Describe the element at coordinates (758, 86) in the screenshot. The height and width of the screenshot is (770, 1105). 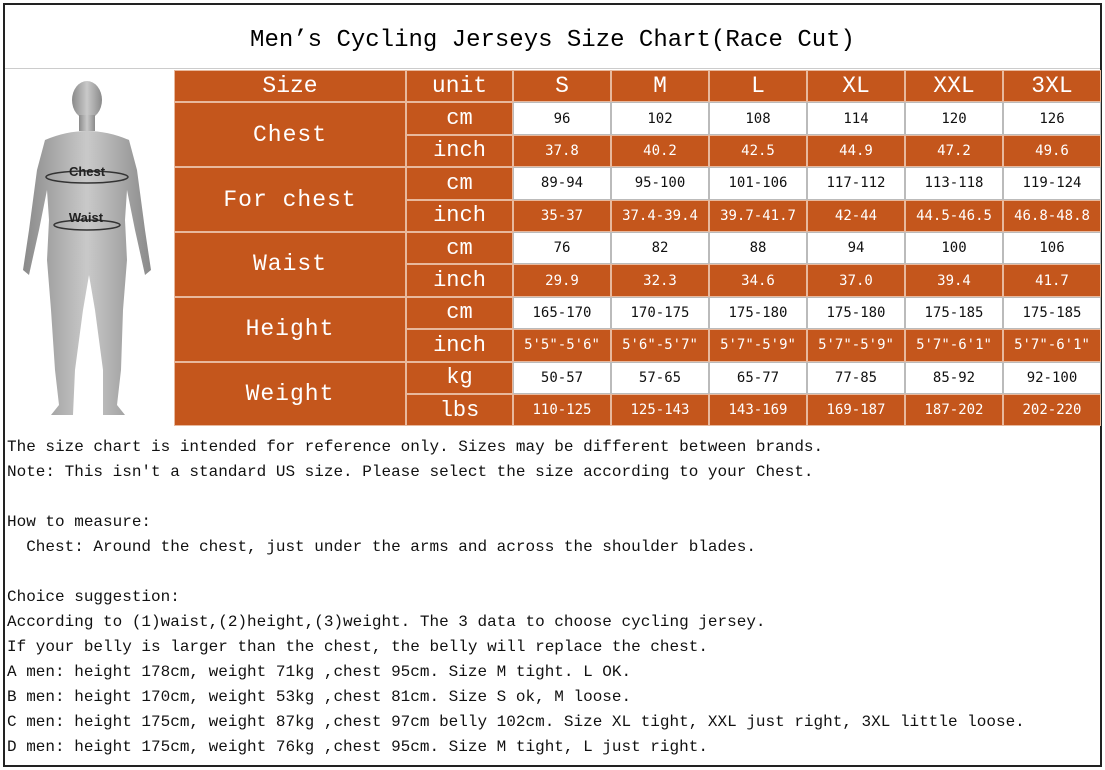
I see `header-cell: L` at that location.